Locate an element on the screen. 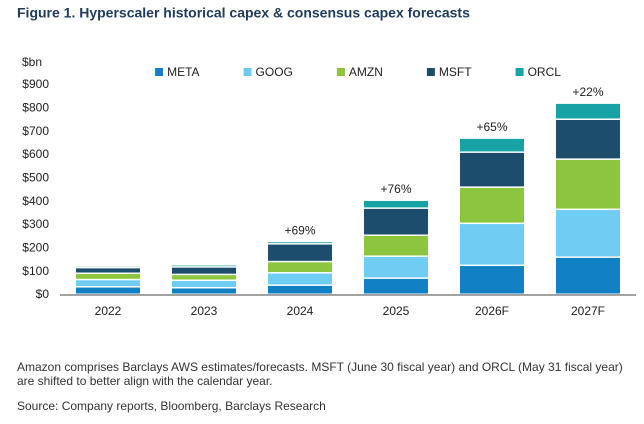  y-tick-label: $200 is located at coordinates (35, 248).